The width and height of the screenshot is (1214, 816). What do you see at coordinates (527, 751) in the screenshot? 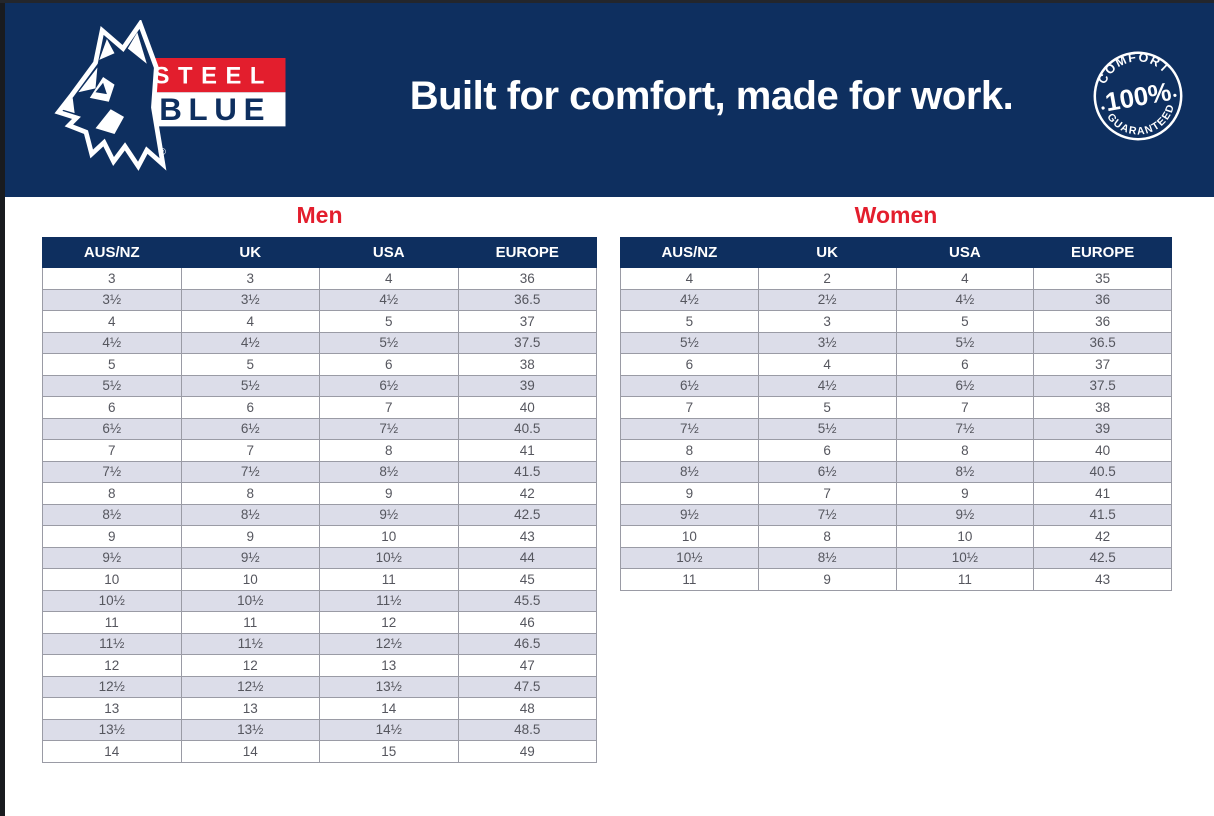
I see `size-cell: 49` at bounding box center [527, 751].